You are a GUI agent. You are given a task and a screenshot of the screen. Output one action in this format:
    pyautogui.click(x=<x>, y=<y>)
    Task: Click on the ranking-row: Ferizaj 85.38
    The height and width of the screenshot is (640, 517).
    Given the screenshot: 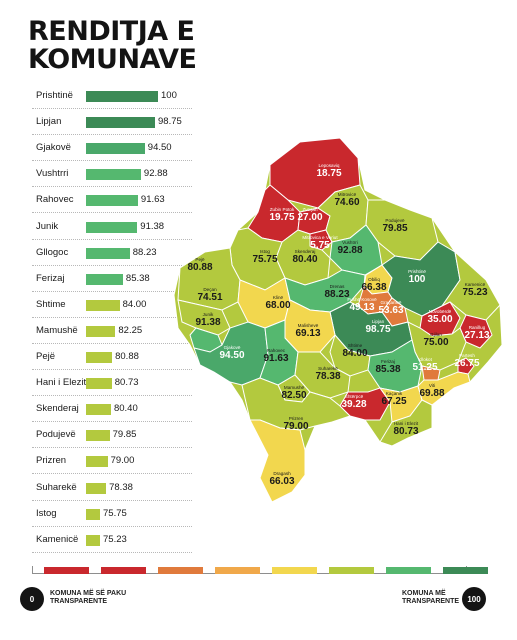 What is the action you would take?
    pyautogui.click(x=100, y=282)
    